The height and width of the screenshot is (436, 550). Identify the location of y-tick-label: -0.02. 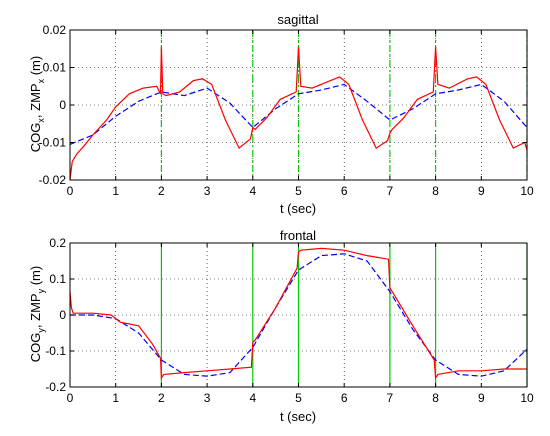
(53, 180).